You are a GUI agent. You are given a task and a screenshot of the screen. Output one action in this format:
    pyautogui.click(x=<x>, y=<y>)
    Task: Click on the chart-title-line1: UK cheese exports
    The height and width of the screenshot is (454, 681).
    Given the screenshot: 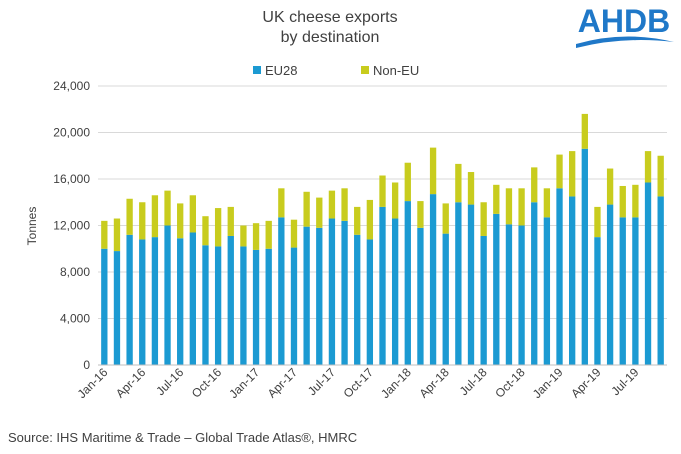 What is the action you would take?
    pyautogui.click(x=330, y=17)
    